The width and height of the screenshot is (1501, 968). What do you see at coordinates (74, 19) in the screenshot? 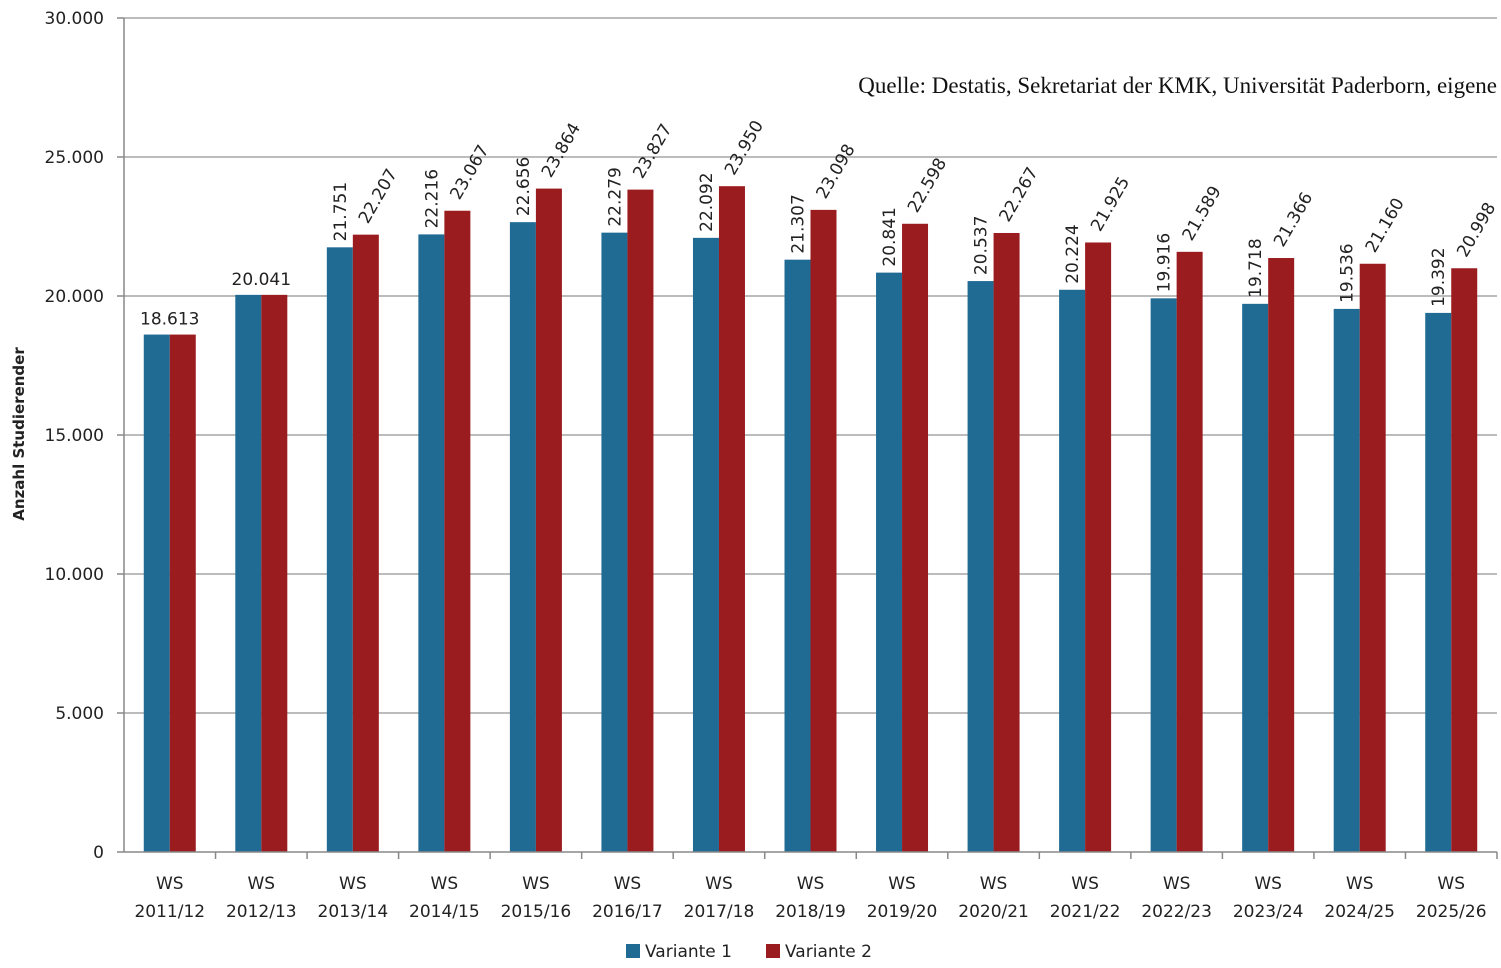
I see `y-tick-label: 30.000` at bounding box center [74, 19].